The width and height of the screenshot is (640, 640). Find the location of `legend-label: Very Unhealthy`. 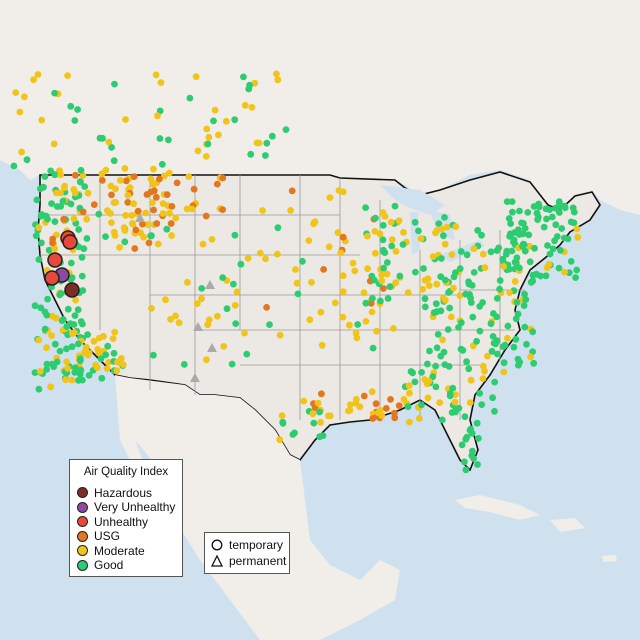

legend-label: Very Unhealthy is located at coordinates (135, 507).